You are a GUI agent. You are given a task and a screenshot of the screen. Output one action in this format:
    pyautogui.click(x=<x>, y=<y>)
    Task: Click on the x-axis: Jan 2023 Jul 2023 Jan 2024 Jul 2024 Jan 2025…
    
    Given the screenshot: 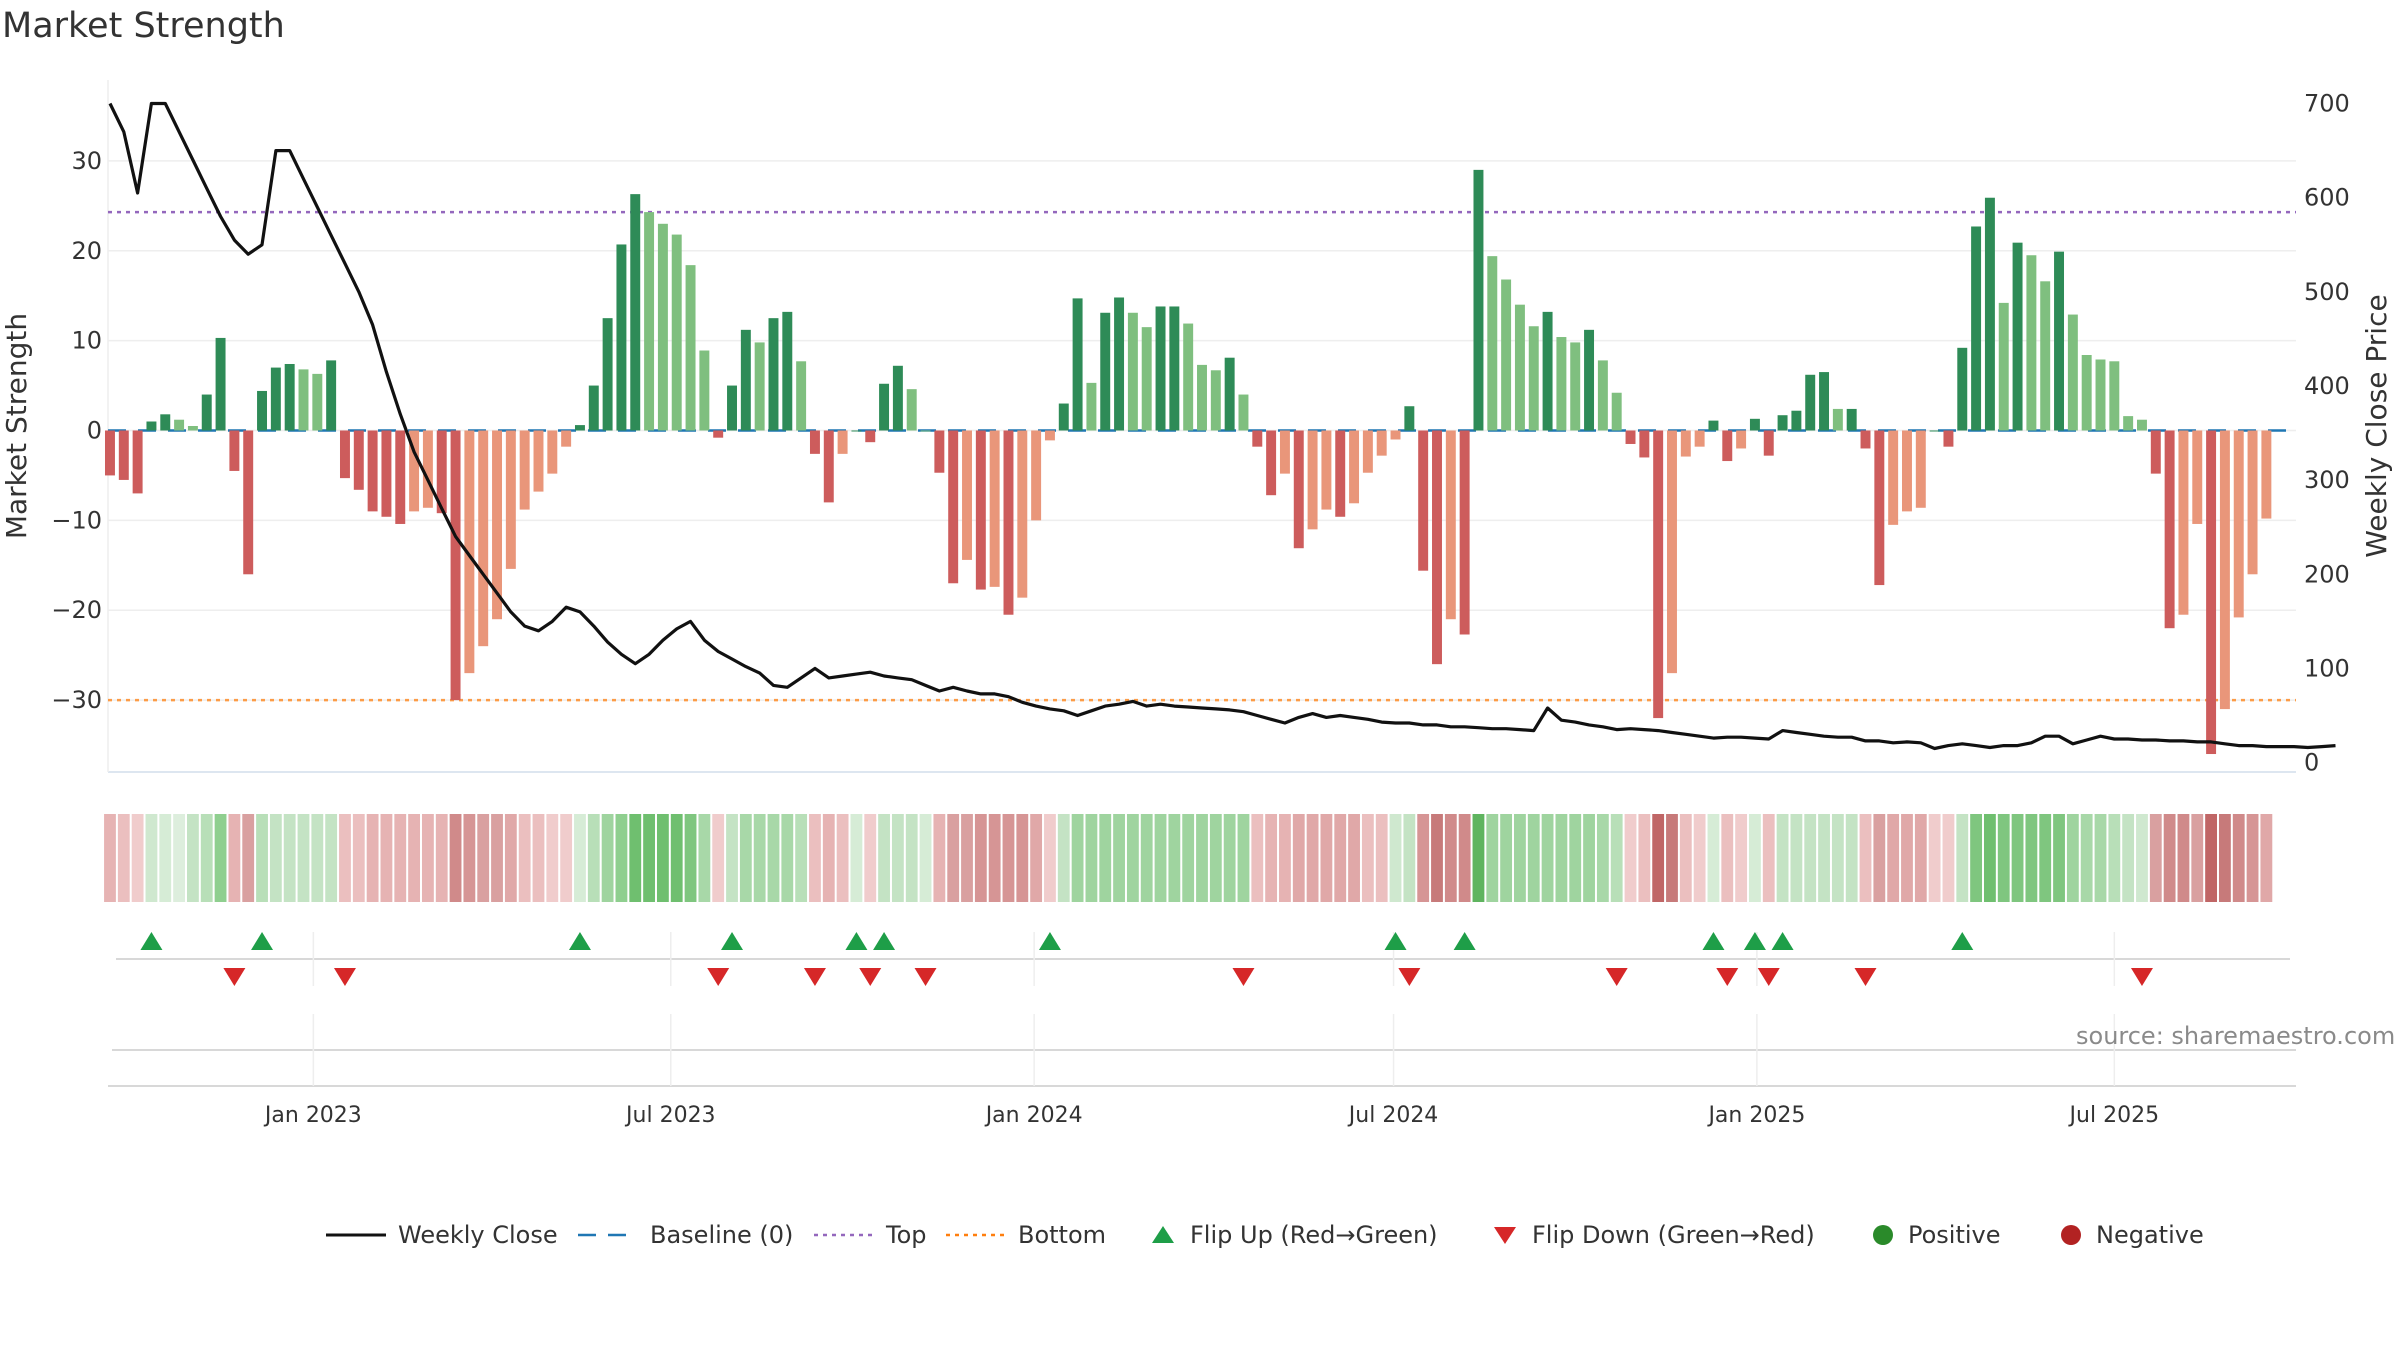 What is the action you would take?
    pyautogui.click(x=1202, y=1071)
    